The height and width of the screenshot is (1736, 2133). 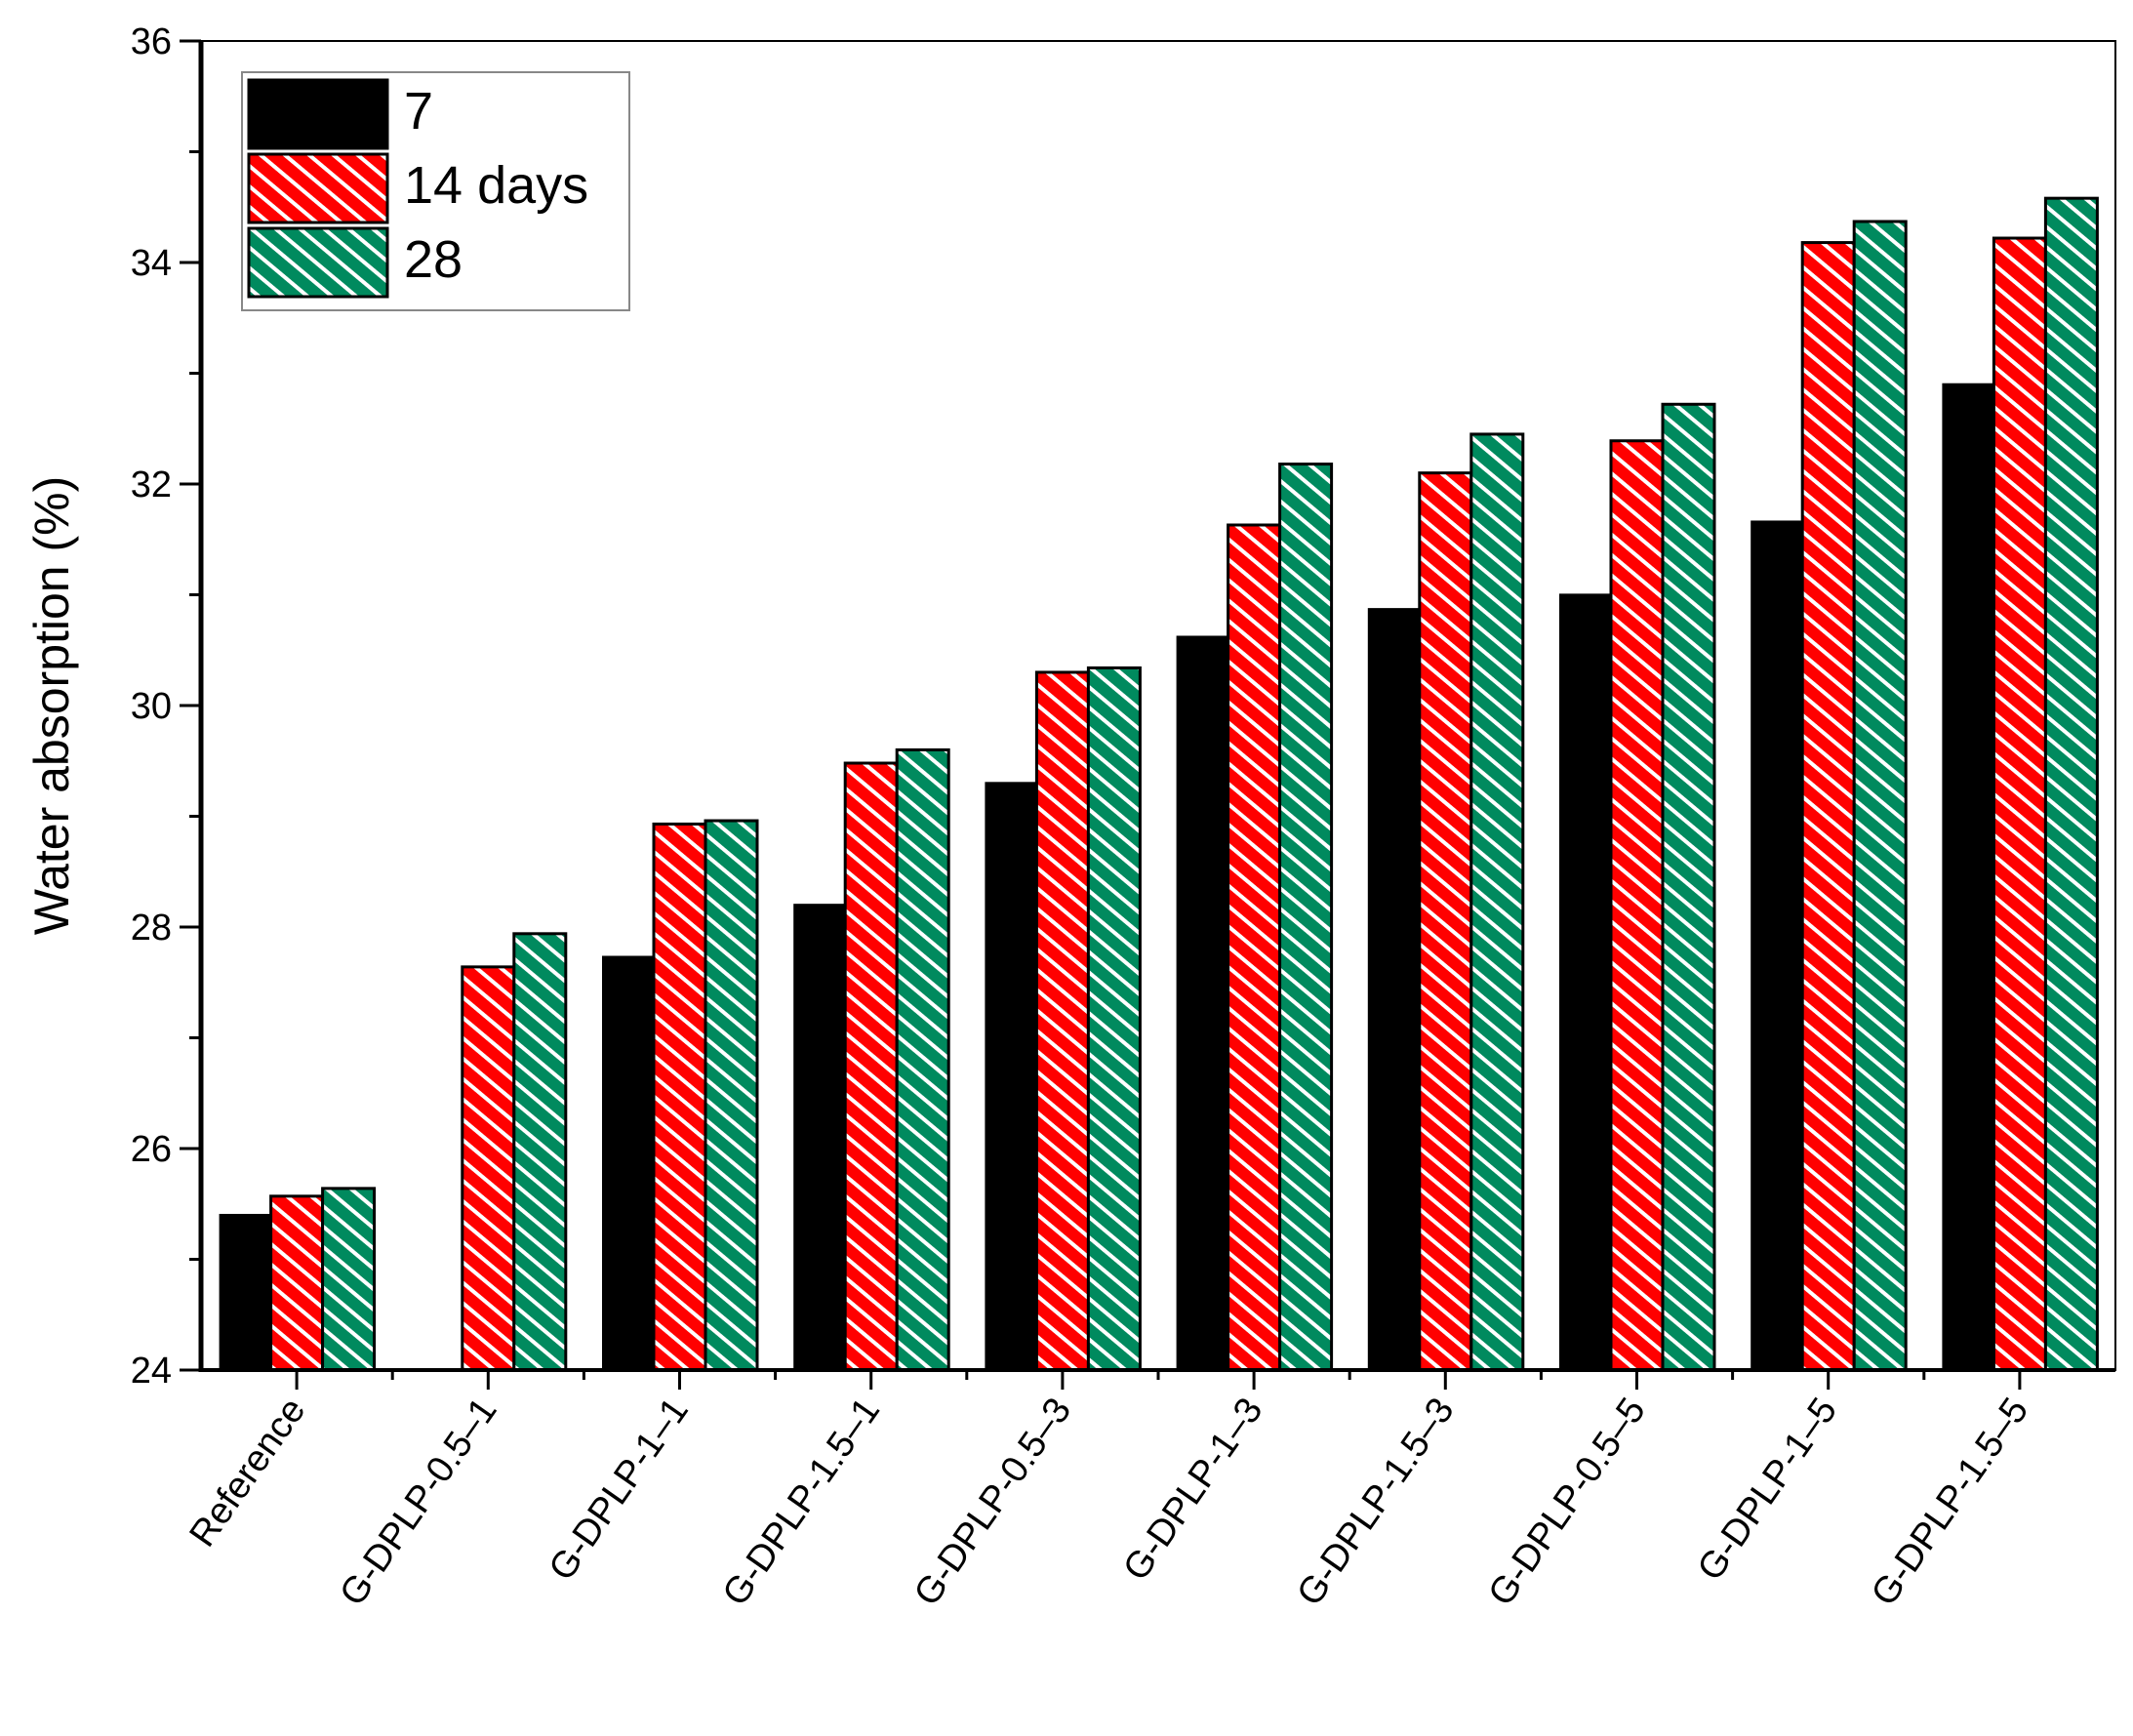 I want to click on legend-label: 14 days, so click(x=496, y=185).